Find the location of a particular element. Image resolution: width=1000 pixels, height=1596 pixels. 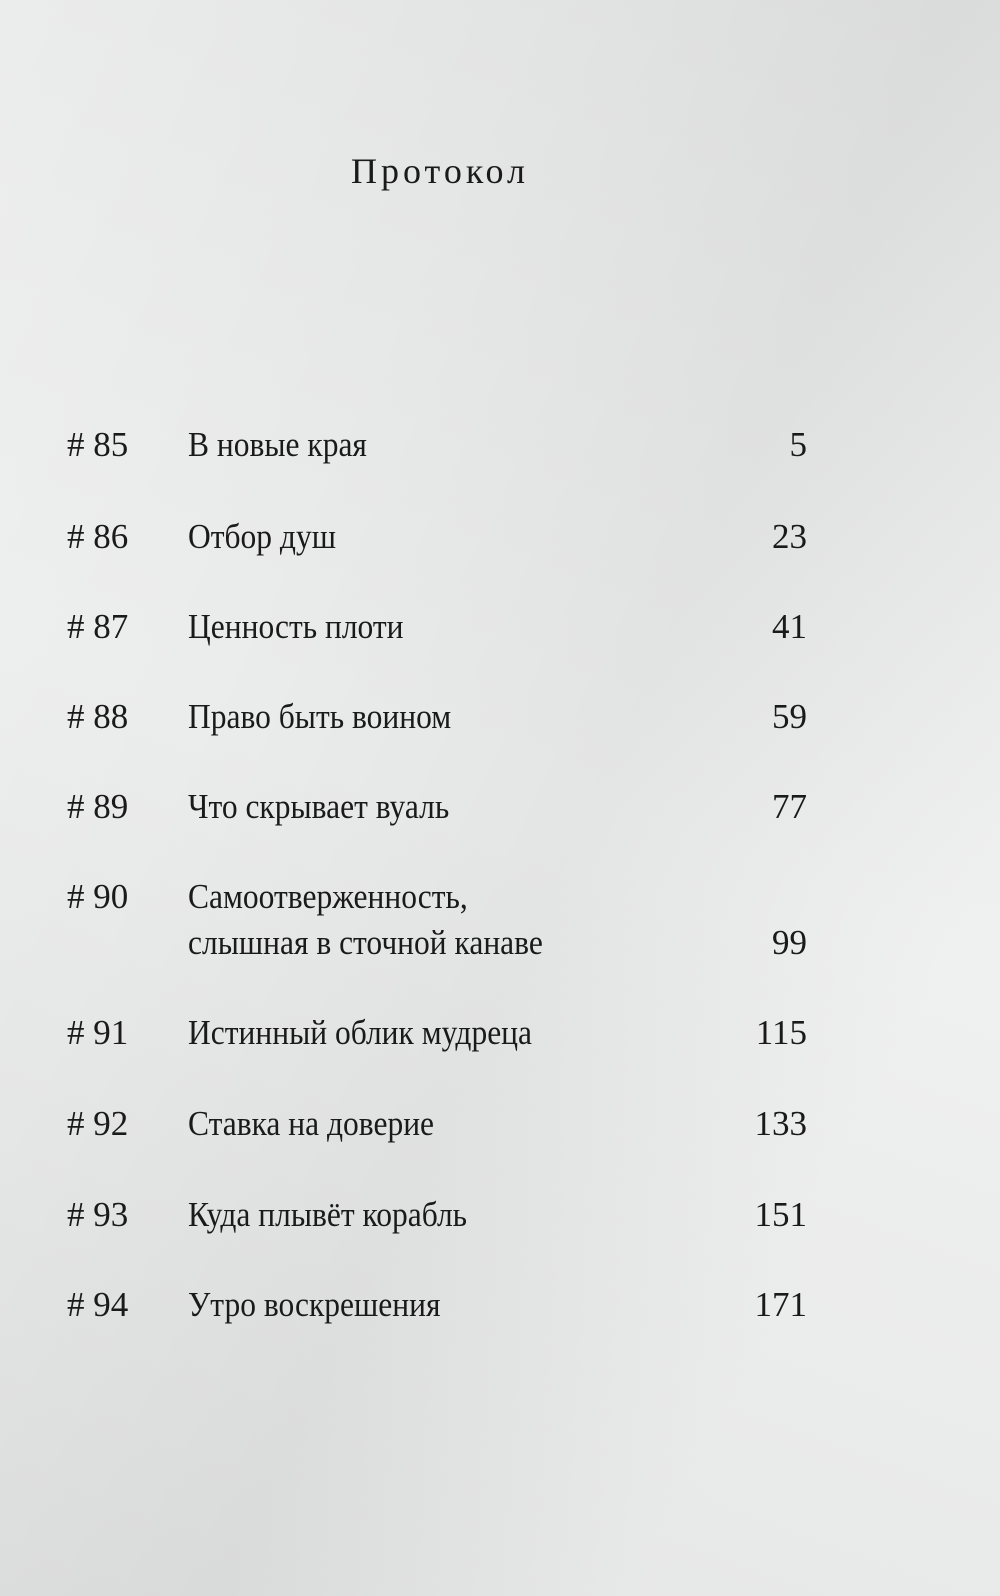

chapter-title: Утро воскрешения is located at coordinates (314, 1305).